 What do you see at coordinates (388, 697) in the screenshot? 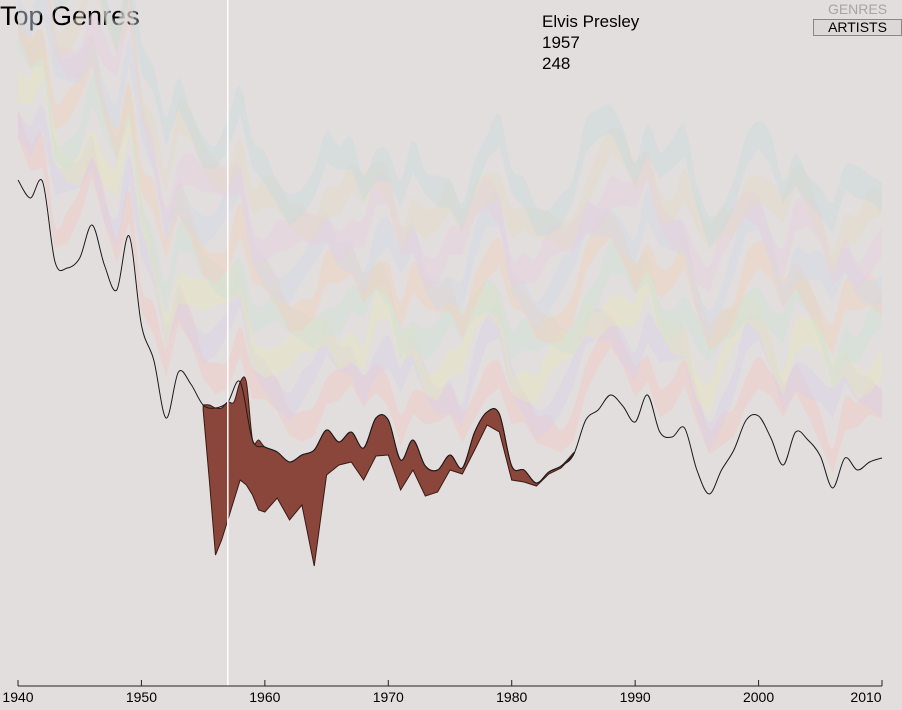
I see `x-tick-label: 1970` at bounding box center [388, 697].